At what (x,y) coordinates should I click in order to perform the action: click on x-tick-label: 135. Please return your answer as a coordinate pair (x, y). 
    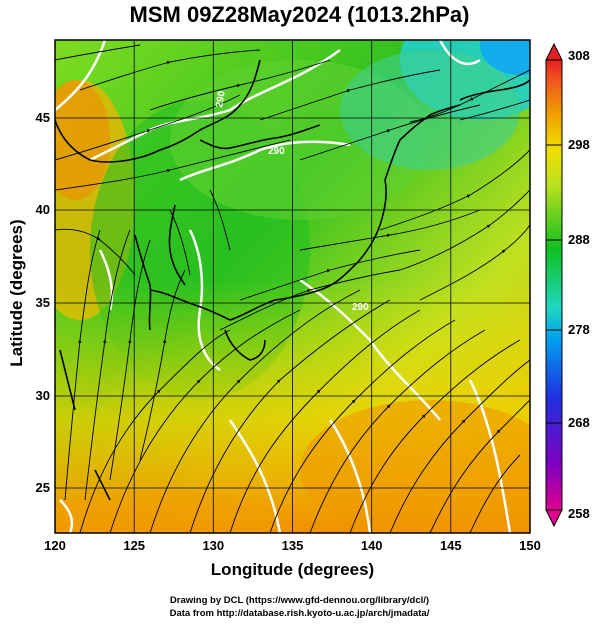
    Looking at the image, I should click on (293, 545).